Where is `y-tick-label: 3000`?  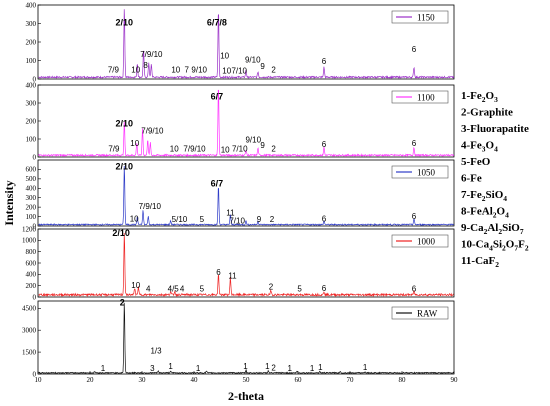 y-tick-label: 3000 is located at coordinates (29, 331).